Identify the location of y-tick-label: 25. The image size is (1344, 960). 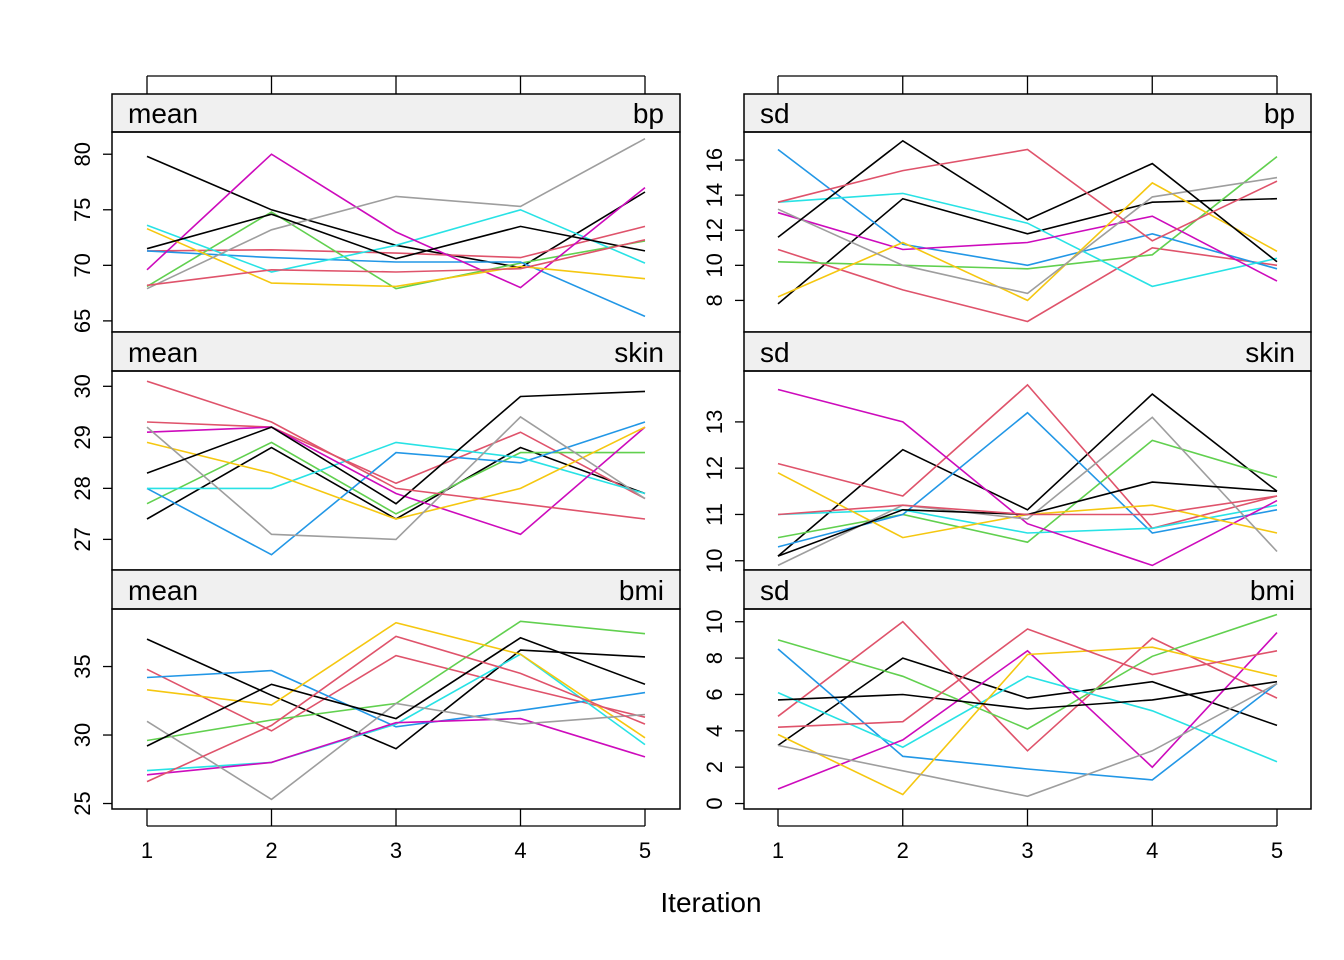
(82, 803).